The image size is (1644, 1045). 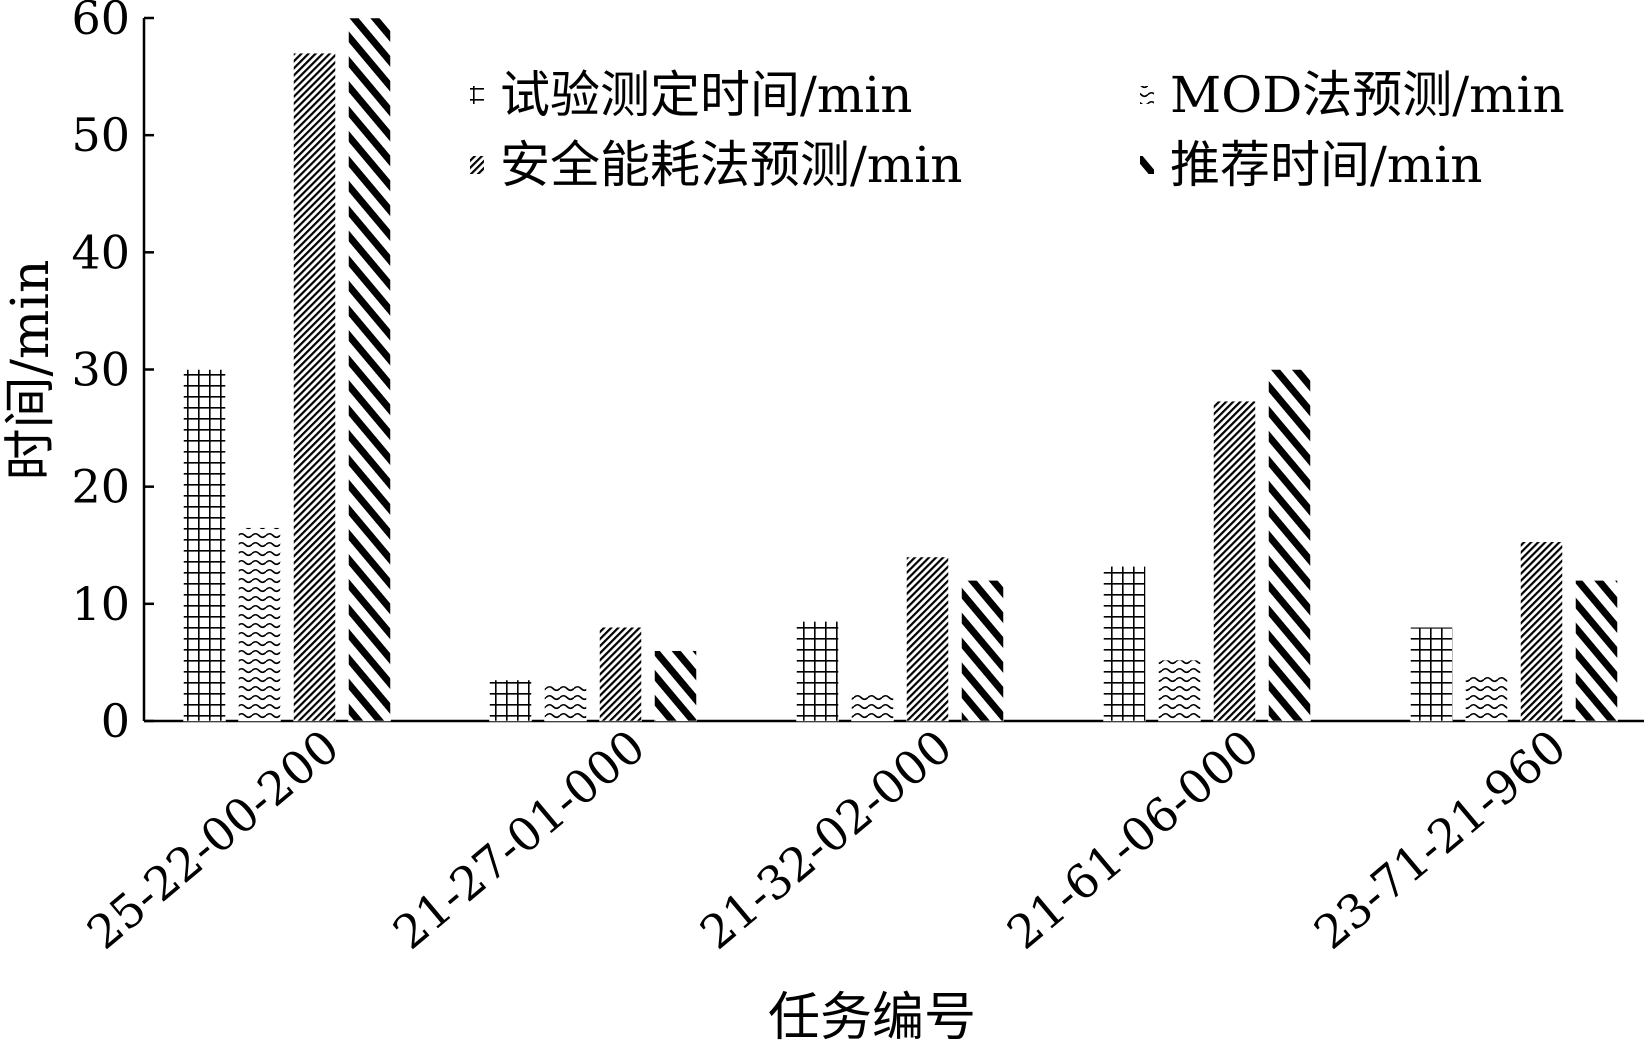 What do you see at coordinates (100, 252) in the screenshot?
I see `y-tick-label: 40` at bounding box center [100, 252].